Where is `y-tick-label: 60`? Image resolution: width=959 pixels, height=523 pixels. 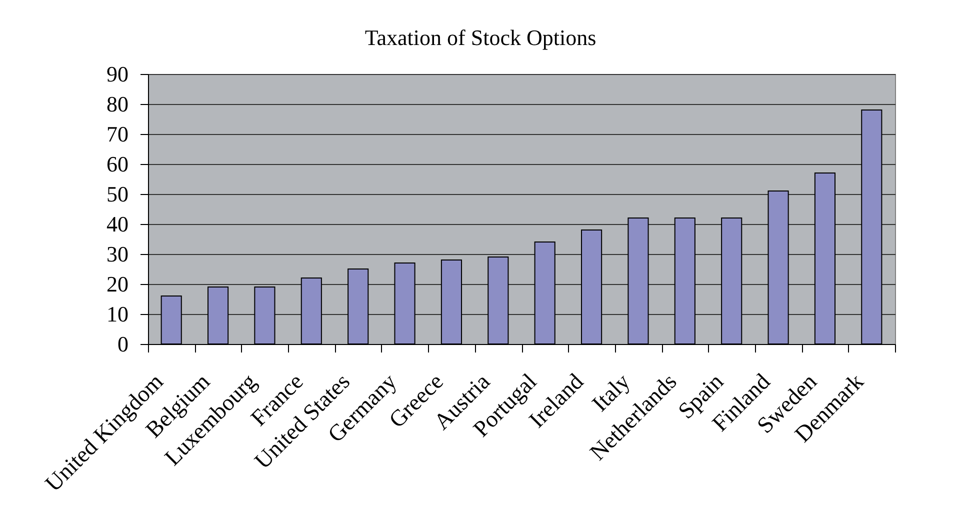 y-tick-label: 60 is located at coordinates (117, 164).